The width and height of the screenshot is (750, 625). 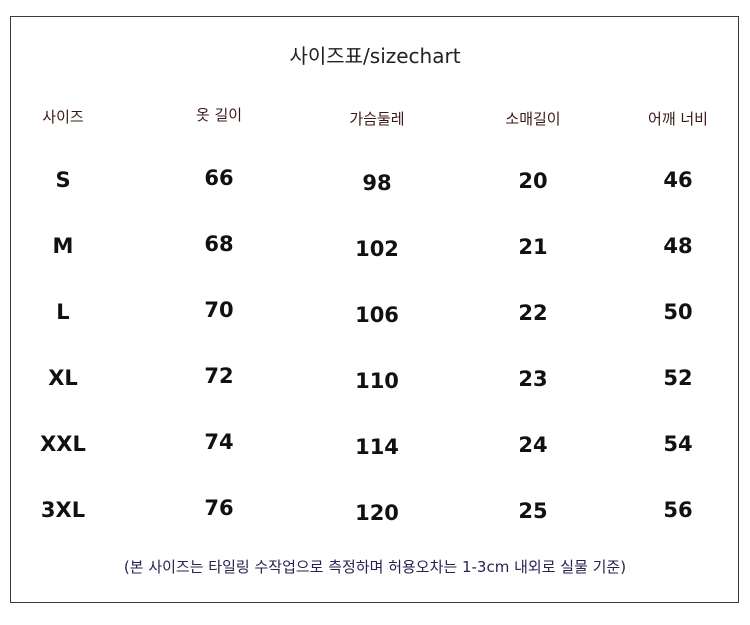 I want to click on column-header: 가슴둘레, so click(x=377, y=119).